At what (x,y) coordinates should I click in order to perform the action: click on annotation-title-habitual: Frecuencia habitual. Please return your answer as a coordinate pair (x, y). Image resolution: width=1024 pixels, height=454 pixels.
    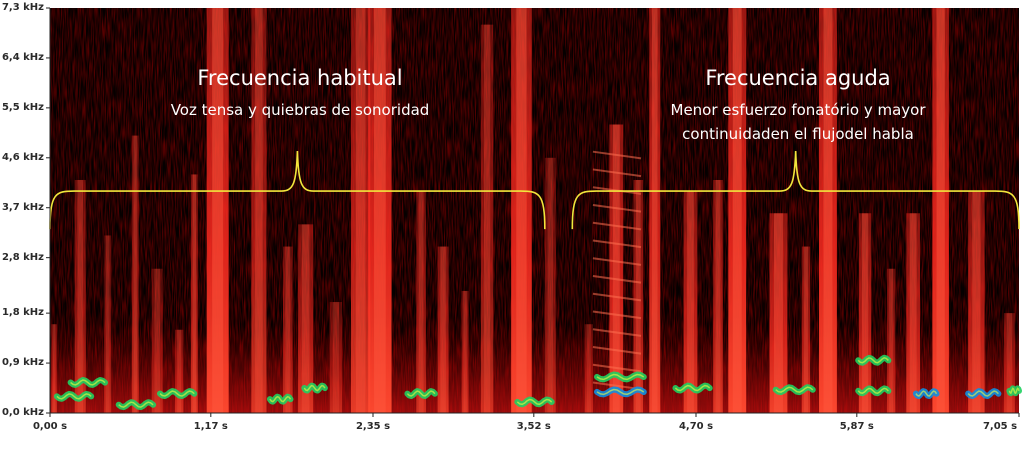
    Looking at the image, I should click on (300, 78).